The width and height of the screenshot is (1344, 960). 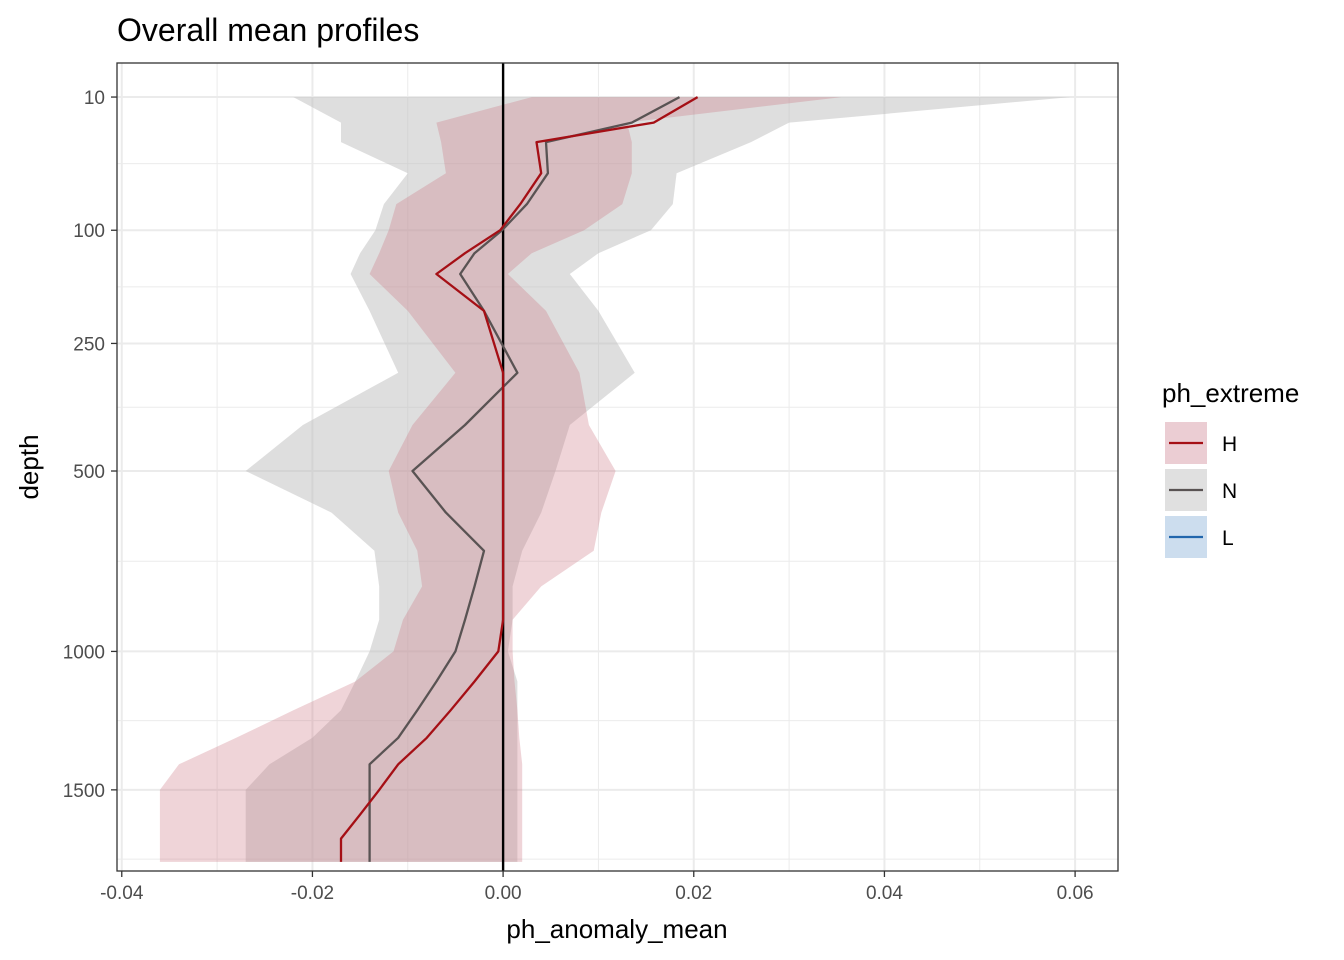 I want to click on legend-item-L: L, so click(x=1199, y=537).